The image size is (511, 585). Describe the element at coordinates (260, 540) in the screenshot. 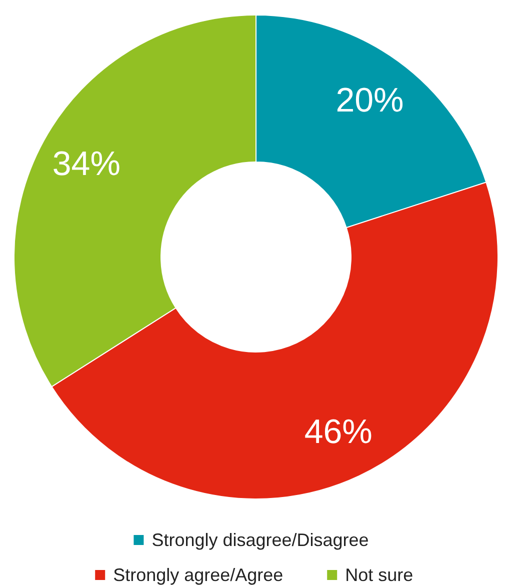

I see `legend-label: Strongly disagree/Disagree` at that location.